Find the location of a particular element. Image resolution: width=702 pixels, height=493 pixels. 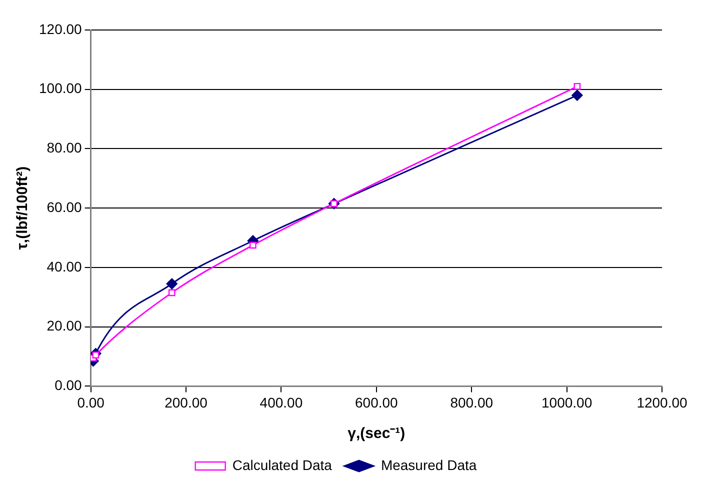

y-tick-label: 80.00 is located at coordinates (64, 148).